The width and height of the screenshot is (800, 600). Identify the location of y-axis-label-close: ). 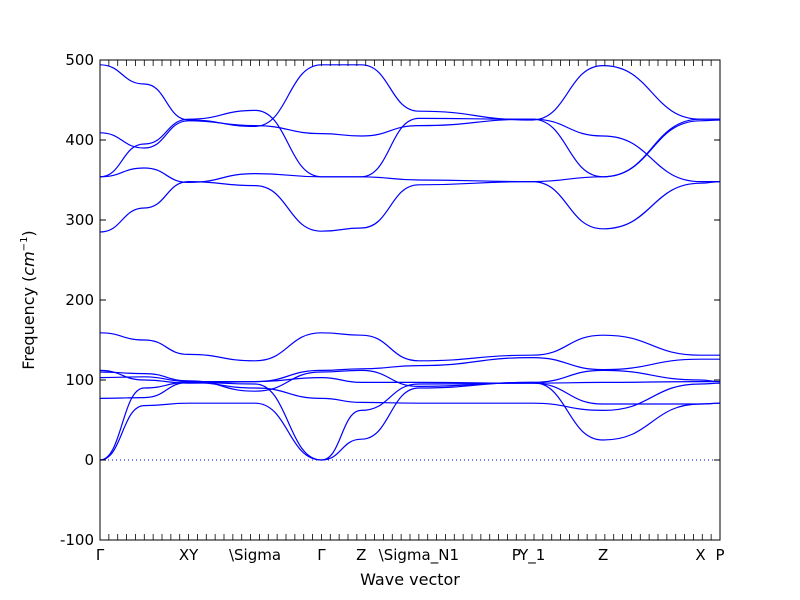
(28, 233).